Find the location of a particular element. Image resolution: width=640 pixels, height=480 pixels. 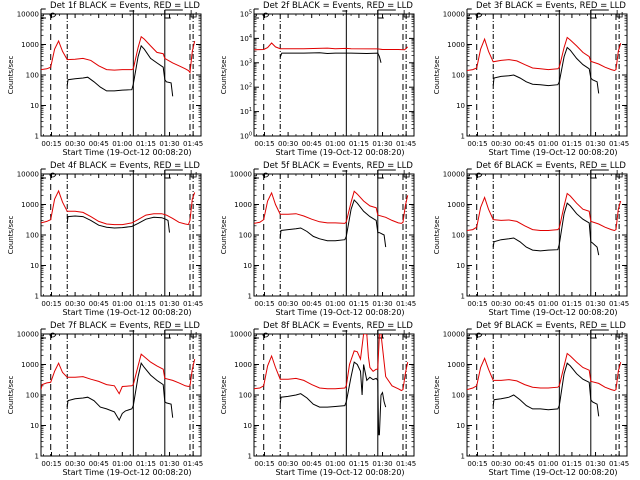

y-tick-label: 10¹ is located at coordinates (246, 111).